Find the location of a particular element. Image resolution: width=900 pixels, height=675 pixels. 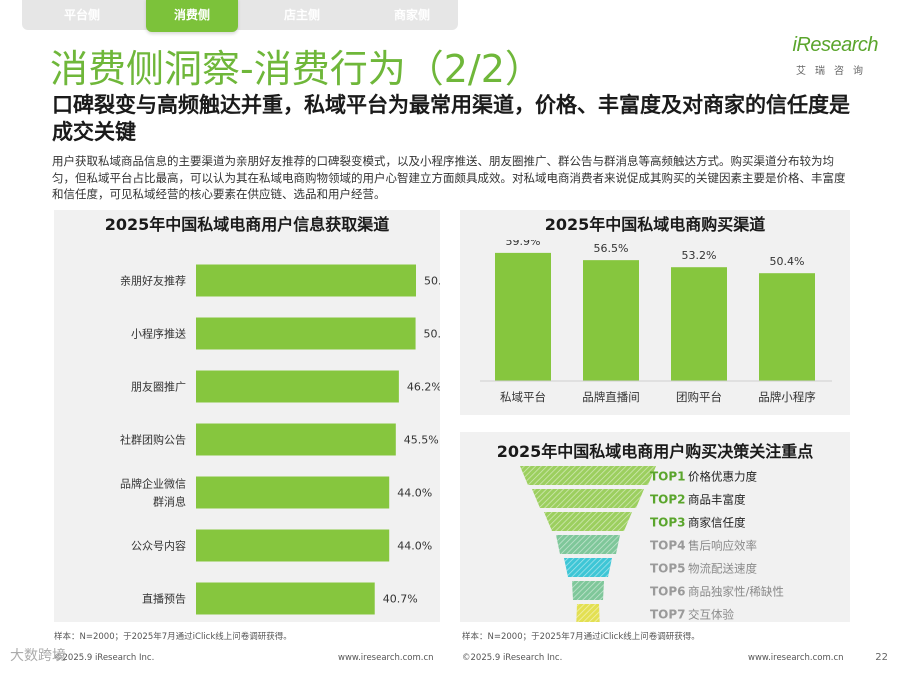

funnel-item-0: 价格优惠力度 is located at coordinates (722, 477).